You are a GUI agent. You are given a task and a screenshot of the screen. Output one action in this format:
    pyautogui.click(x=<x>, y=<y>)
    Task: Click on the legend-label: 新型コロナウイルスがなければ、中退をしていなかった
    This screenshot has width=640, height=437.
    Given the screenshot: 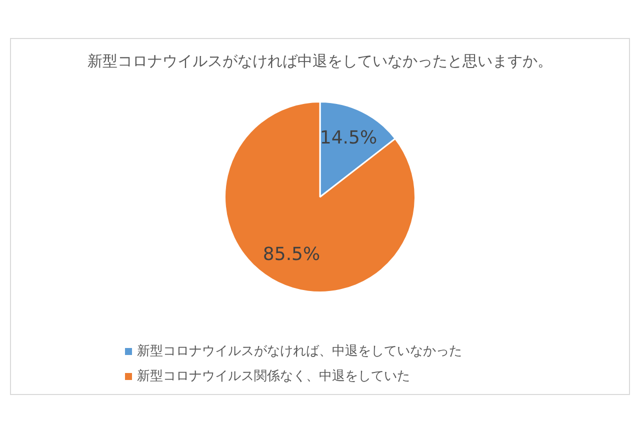 What is the action you would take?
    pyautogui.click(x=299, y=352)
    